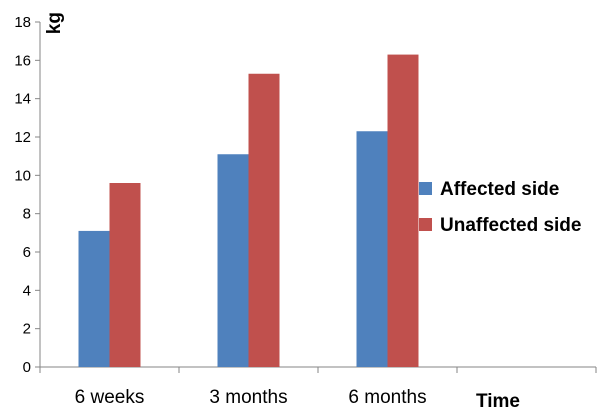  What do you see at coordinates (510, 225) in the screenshot?
I see `legend-label: Unaffected side` at bounding box center [510, 225].